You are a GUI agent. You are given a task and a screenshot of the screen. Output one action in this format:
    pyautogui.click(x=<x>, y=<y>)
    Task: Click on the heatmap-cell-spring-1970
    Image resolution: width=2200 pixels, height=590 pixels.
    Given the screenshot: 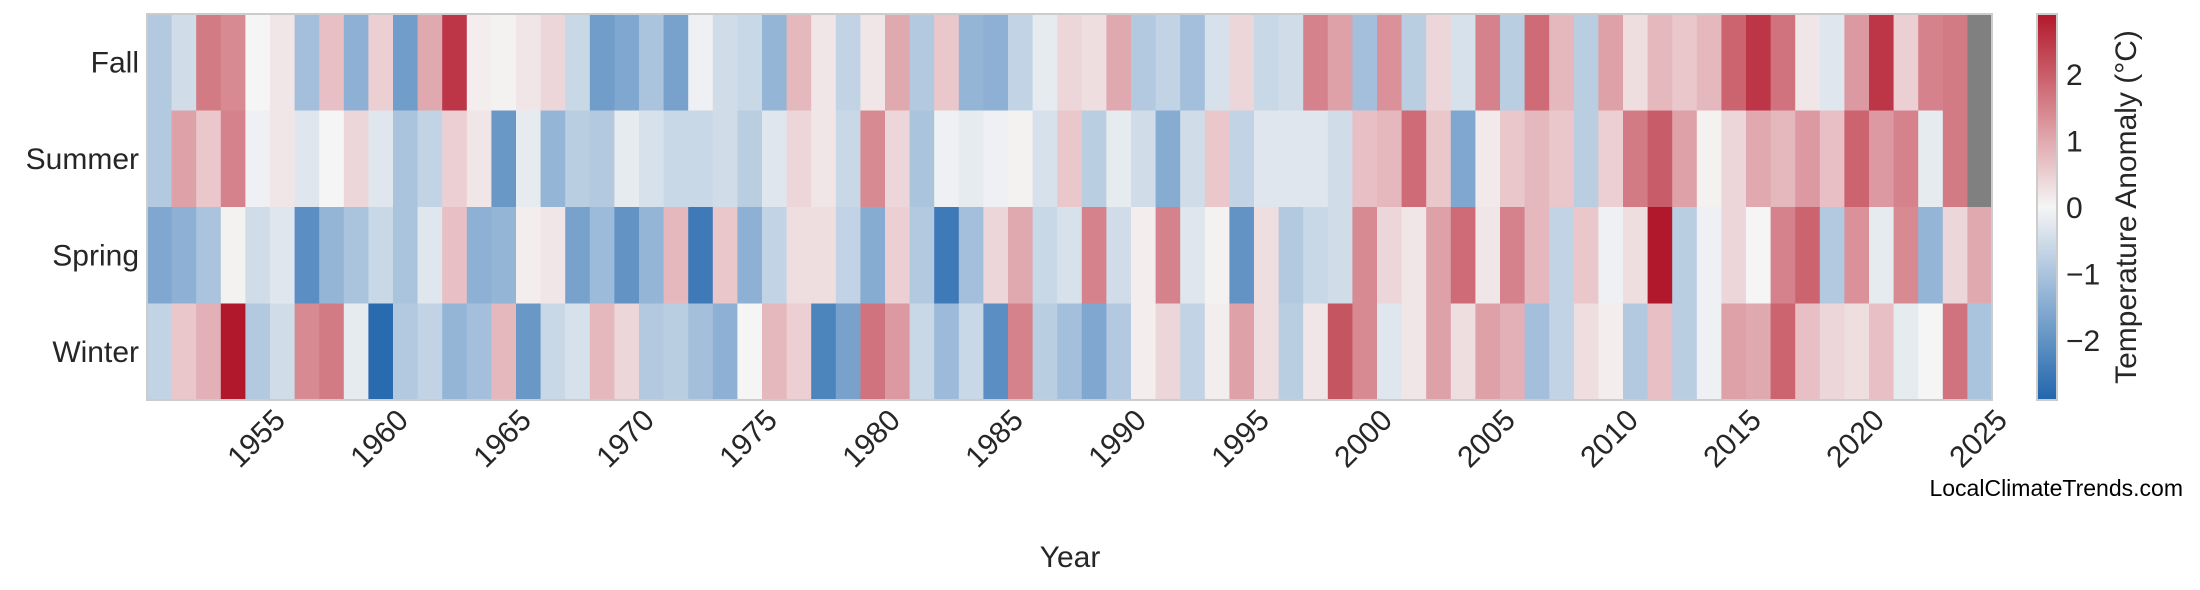 What is the action you would take?
    pyautogui.click(x=627, y=256)
    